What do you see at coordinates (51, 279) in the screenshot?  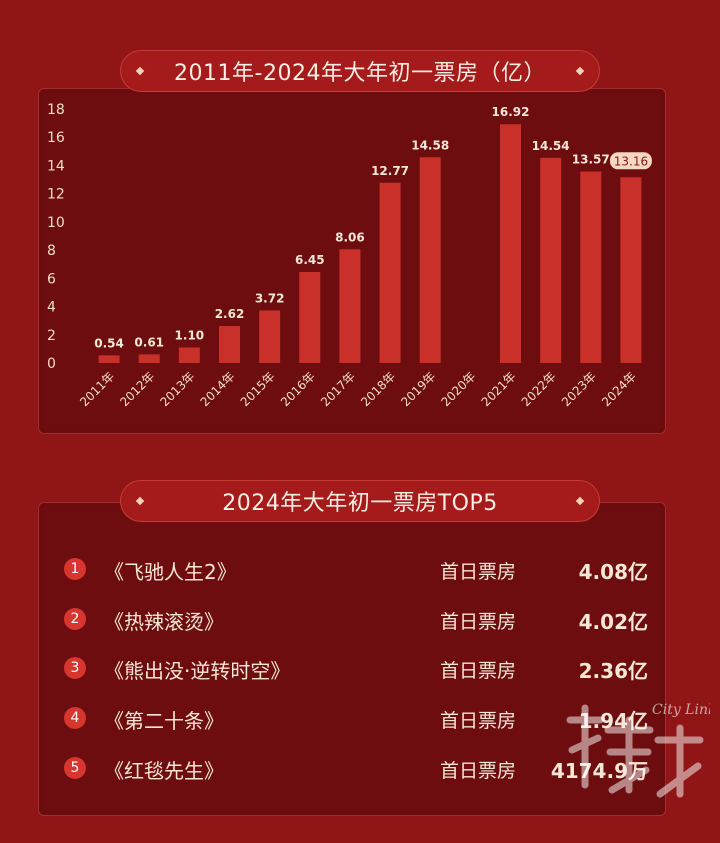 I see `y-tick-label: 6` at bounding box center [51, 279].